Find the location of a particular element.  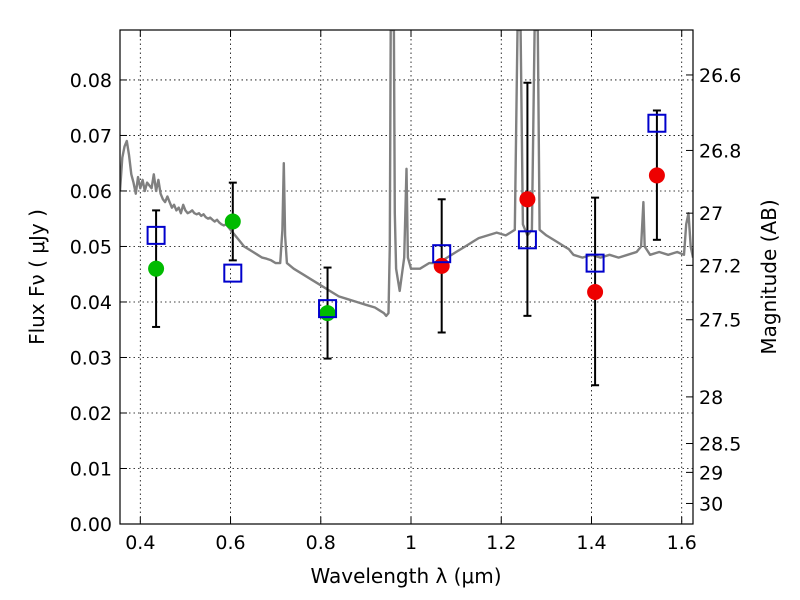

y-axis-label: Flux Fν ( μJy ) is located at coordinates (37, 277).